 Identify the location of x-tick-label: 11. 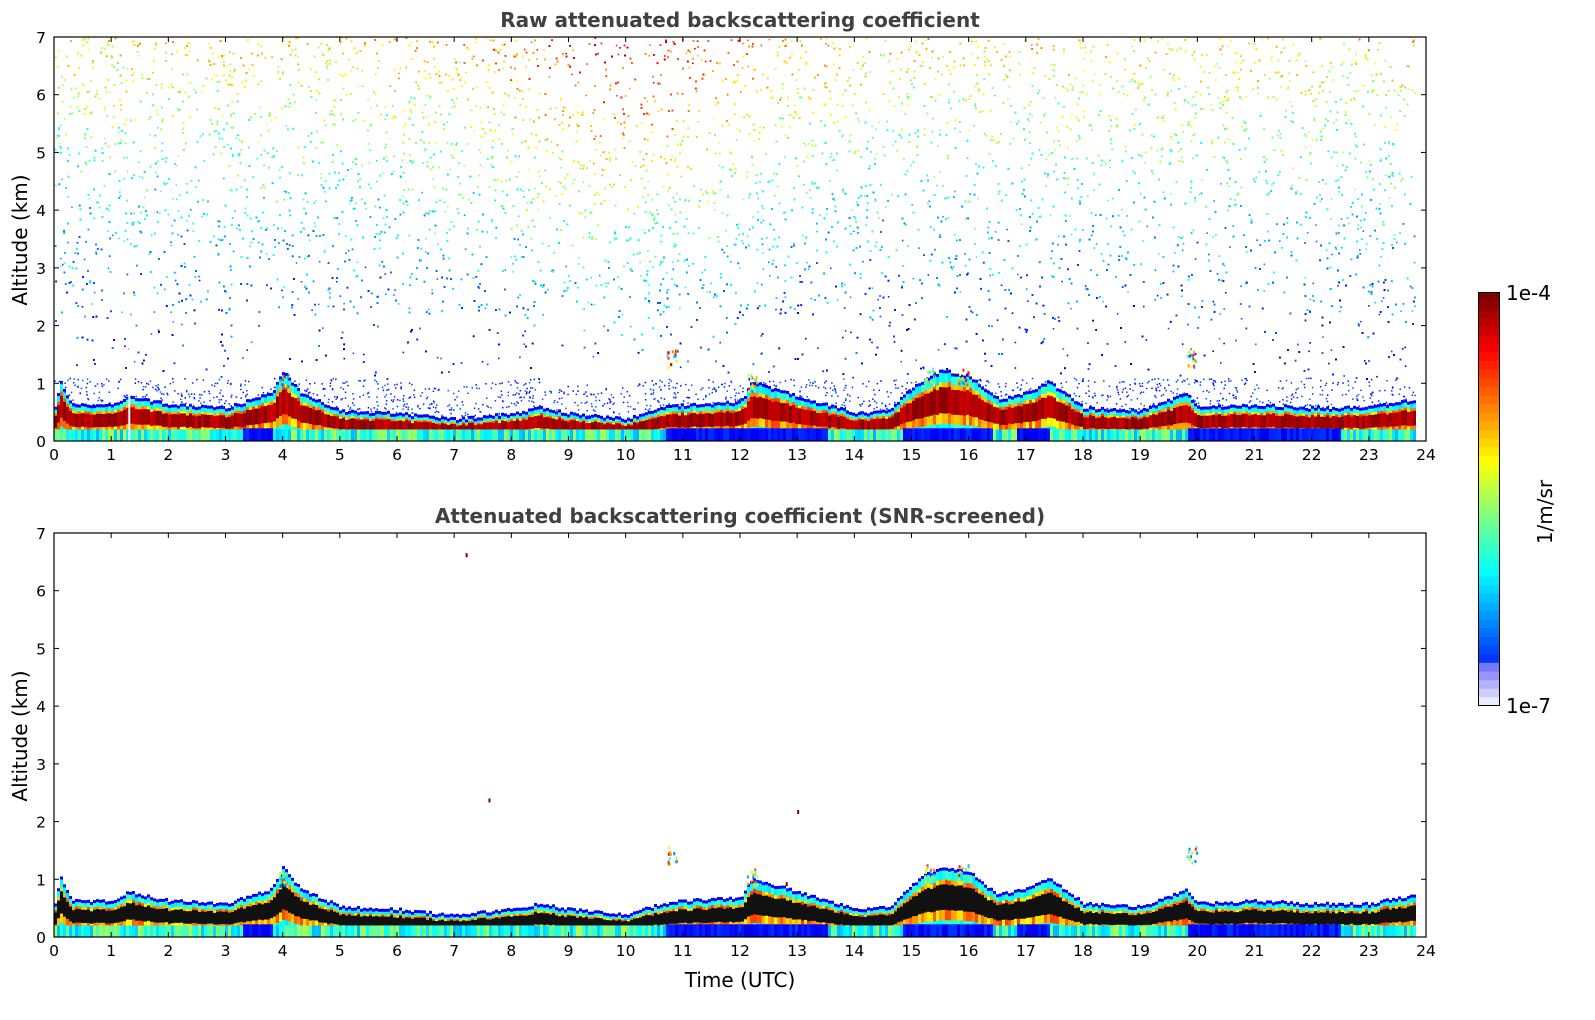
(683, 455).